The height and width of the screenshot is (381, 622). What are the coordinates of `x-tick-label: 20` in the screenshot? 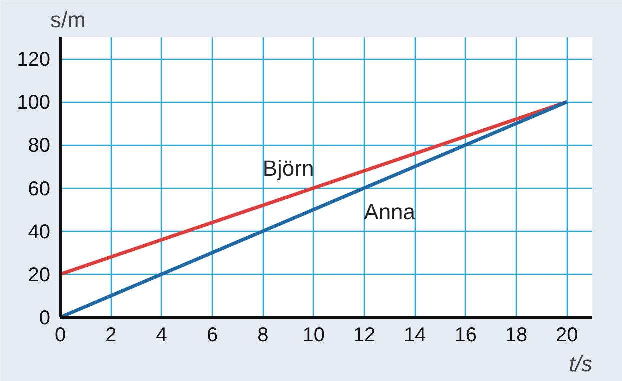 It's located at (567, 335).